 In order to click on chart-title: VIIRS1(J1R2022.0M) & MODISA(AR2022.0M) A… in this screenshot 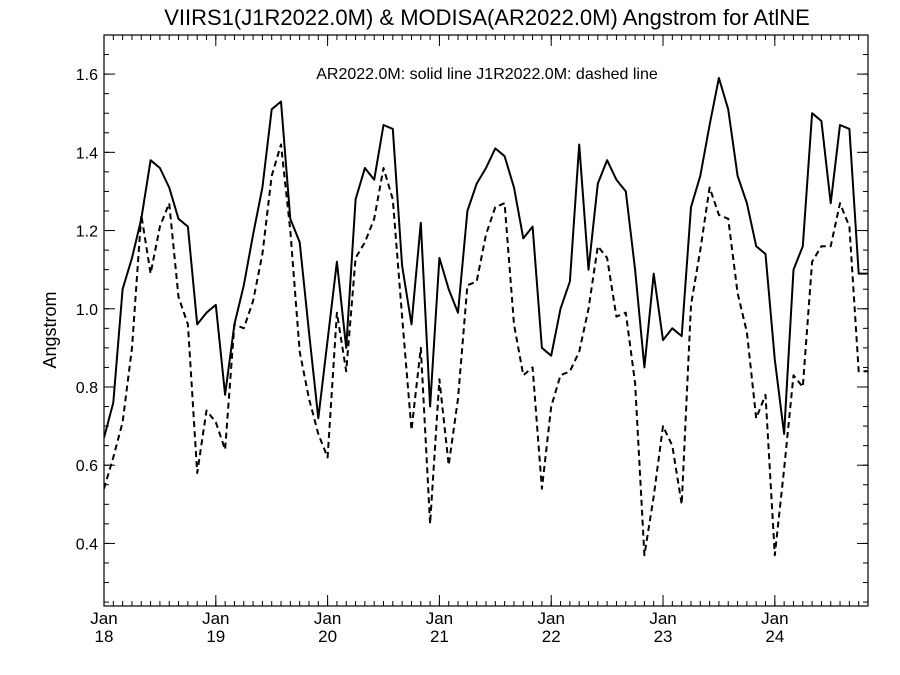, I will do `click(487, 17)`.